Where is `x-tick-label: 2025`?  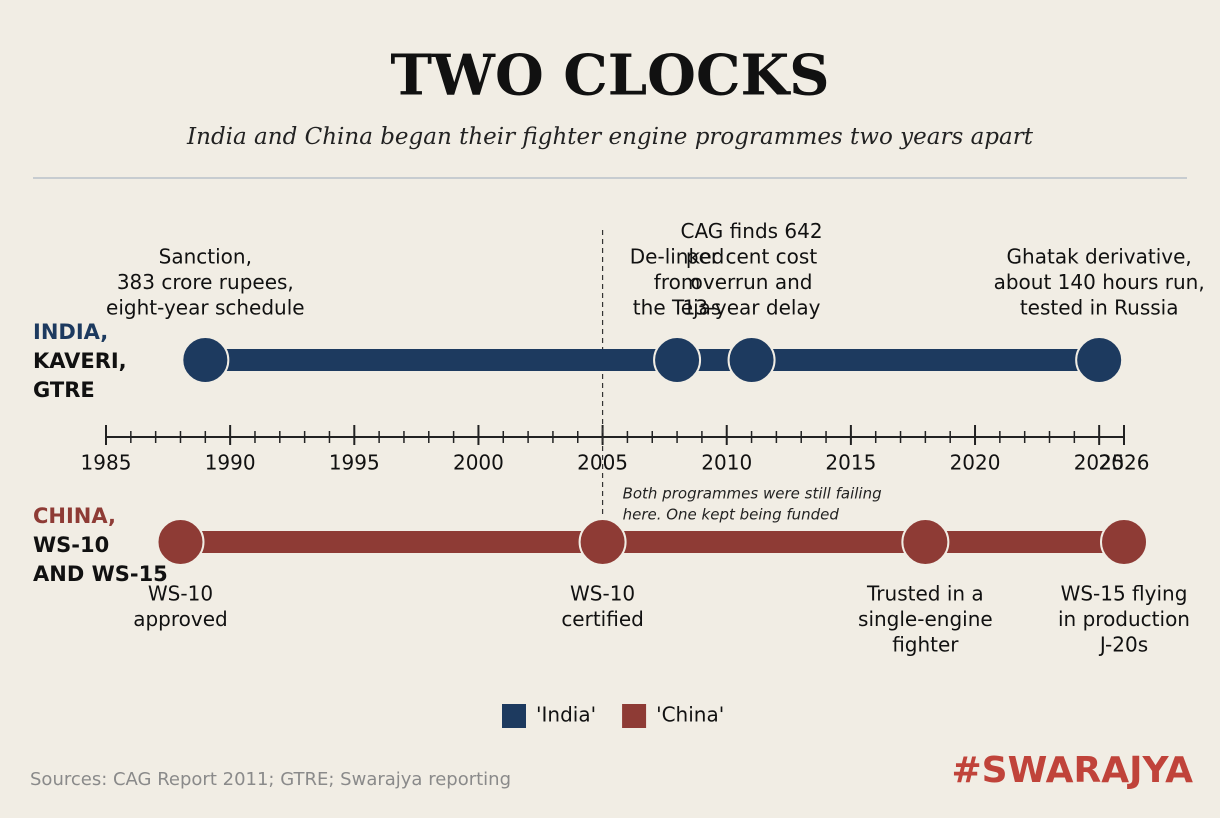 x-tick-label: 2025 is located at coordinates (1099, 463).